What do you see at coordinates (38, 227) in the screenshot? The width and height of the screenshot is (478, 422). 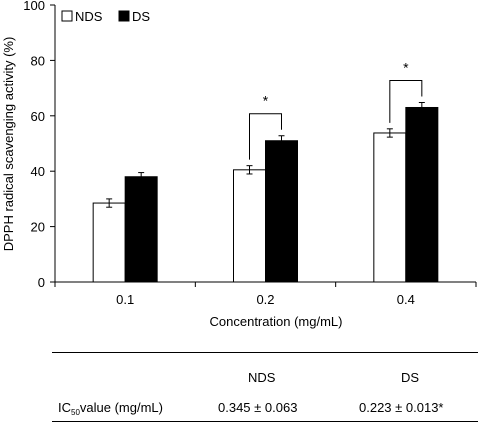 I see `y-tick-label: 20` at bounding box center [38, 227].